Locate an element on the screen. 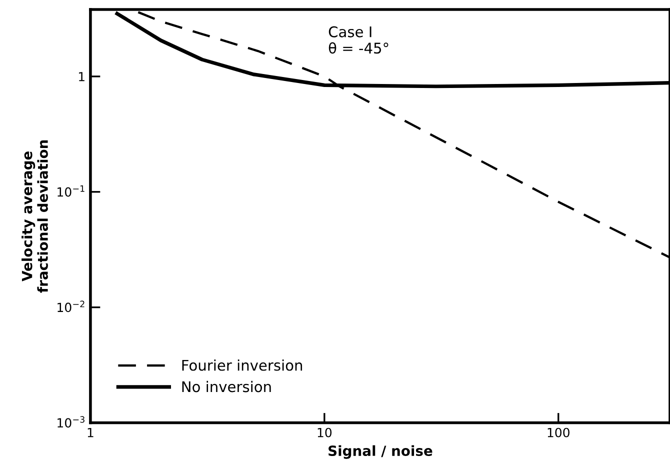 This screenshot has width=670, height=475. y-tick-label: 1 is located at coordinates (81, 77).